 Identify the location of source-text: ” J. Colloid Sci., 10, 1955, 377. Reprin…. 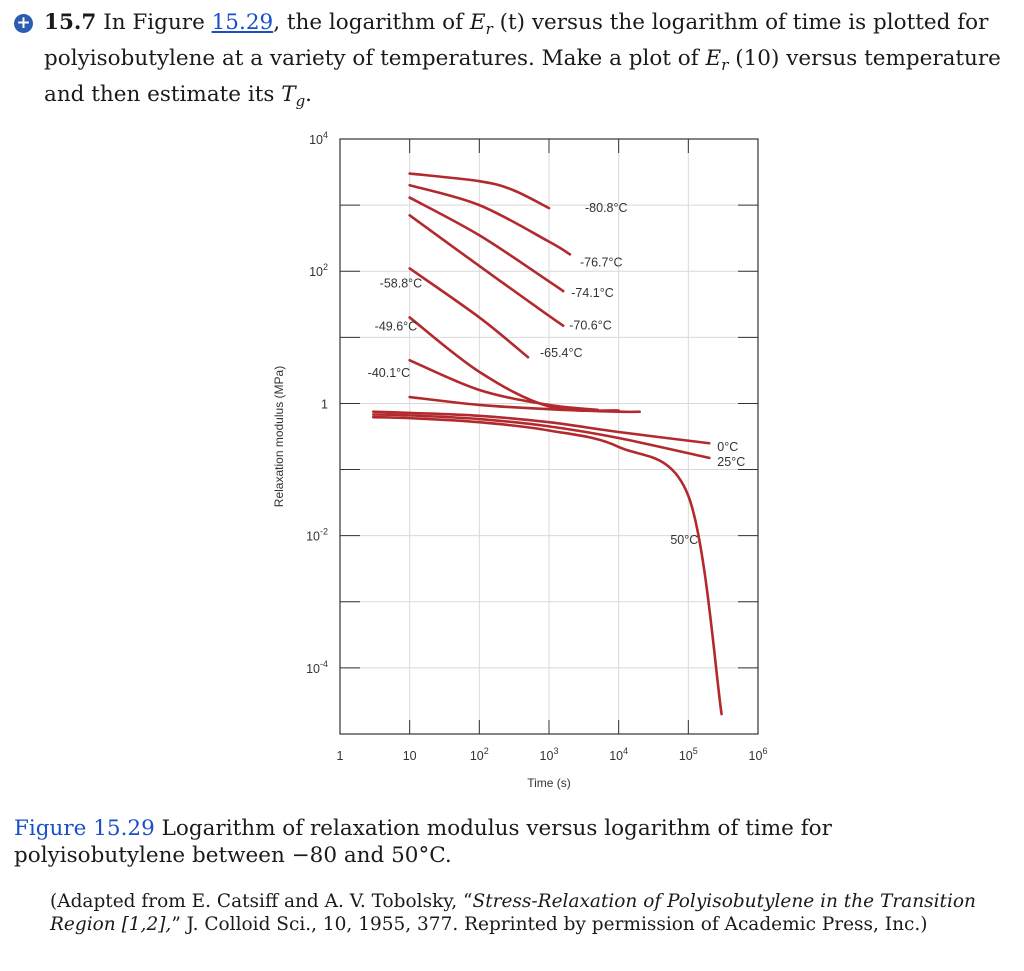
(549, 924).